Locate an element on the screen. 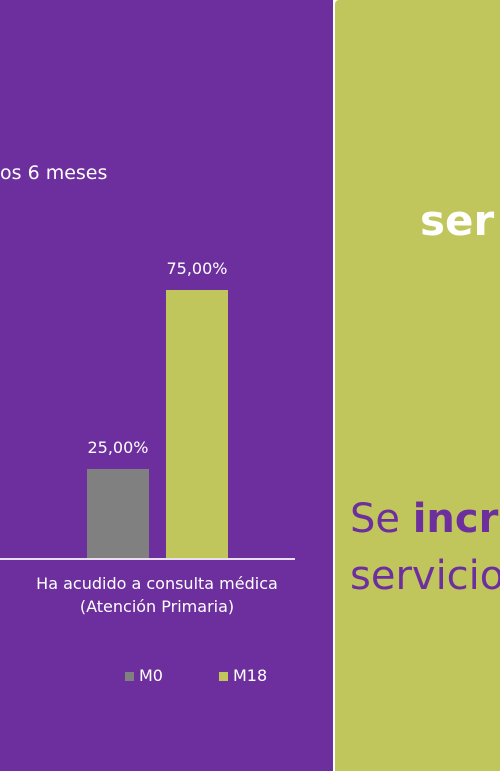 The width and height of the screenshot is (500, 771). statement-line-1: Se incr is located at coordinates (424, 519).